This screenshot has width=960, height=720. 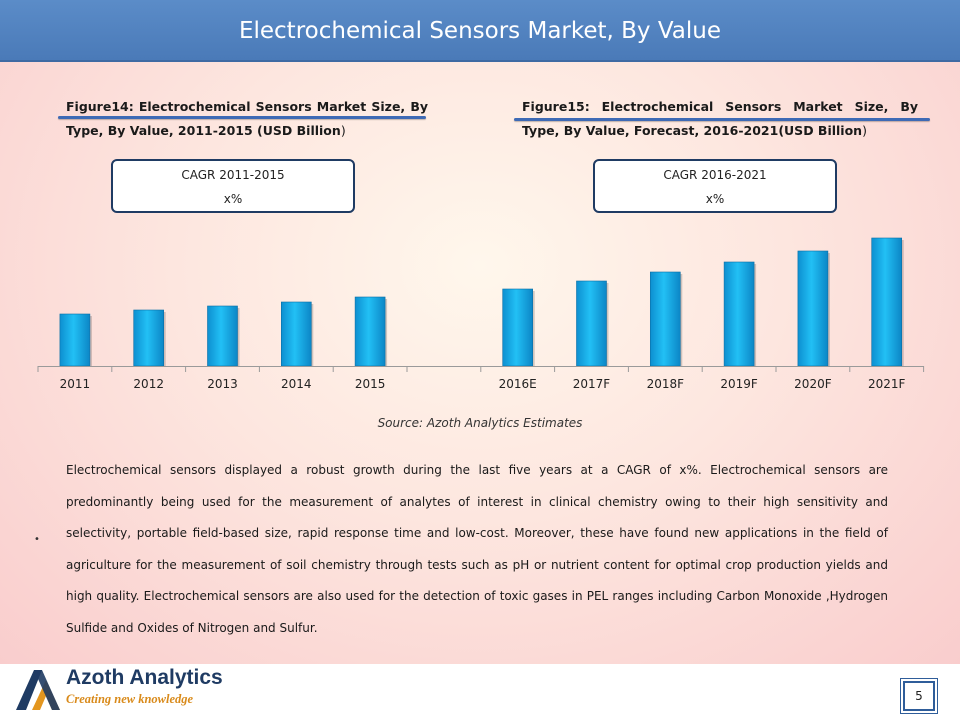 What do you see at coordinates (480, 692) in the screenshot?
I see `footer` at bounding box center [480, 692].